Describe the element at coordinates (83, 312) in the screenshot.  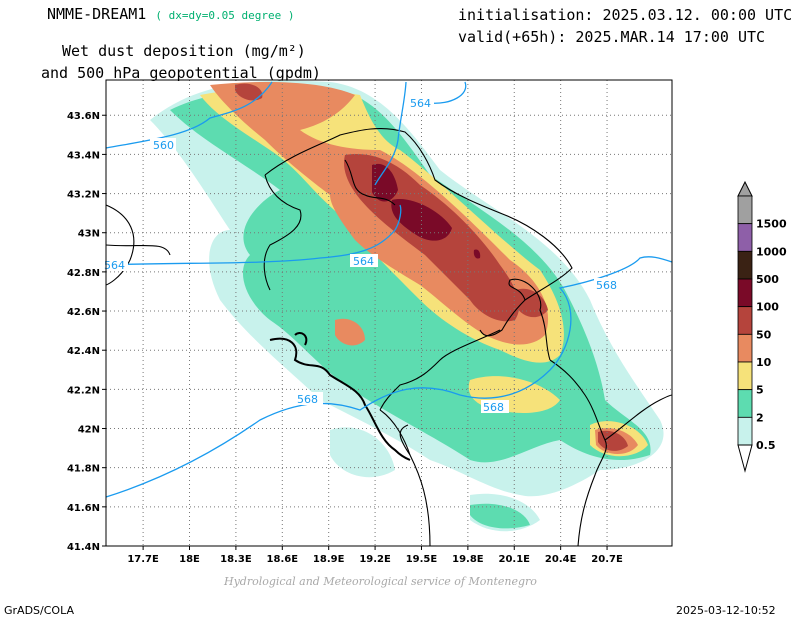
I see `y-tick-label: 42.6N` at that location.